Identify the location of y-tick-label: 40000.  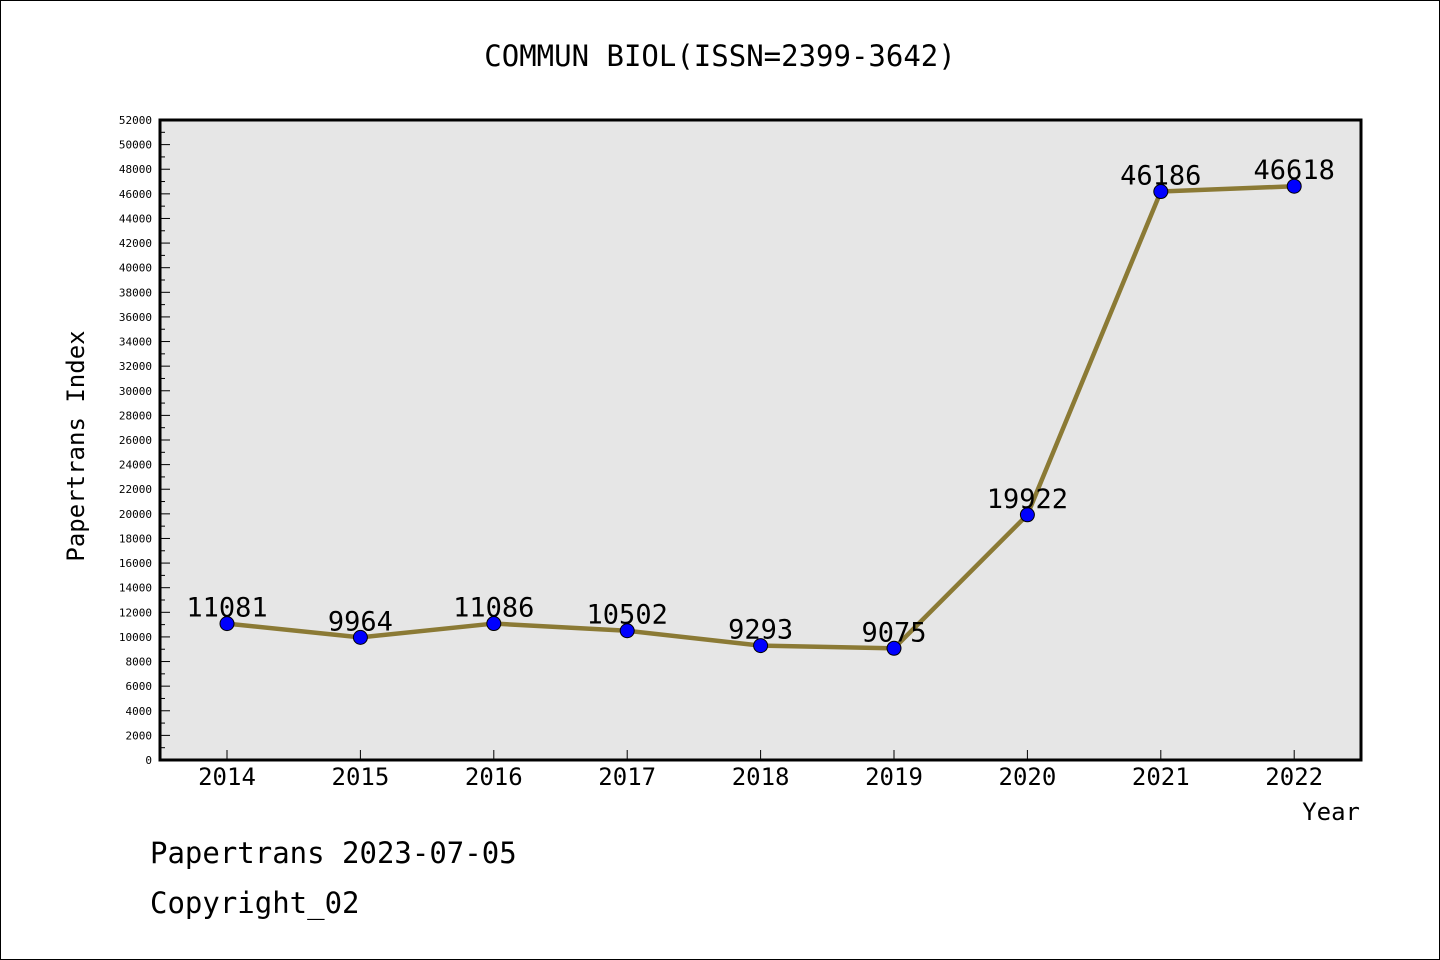
(135, 268).